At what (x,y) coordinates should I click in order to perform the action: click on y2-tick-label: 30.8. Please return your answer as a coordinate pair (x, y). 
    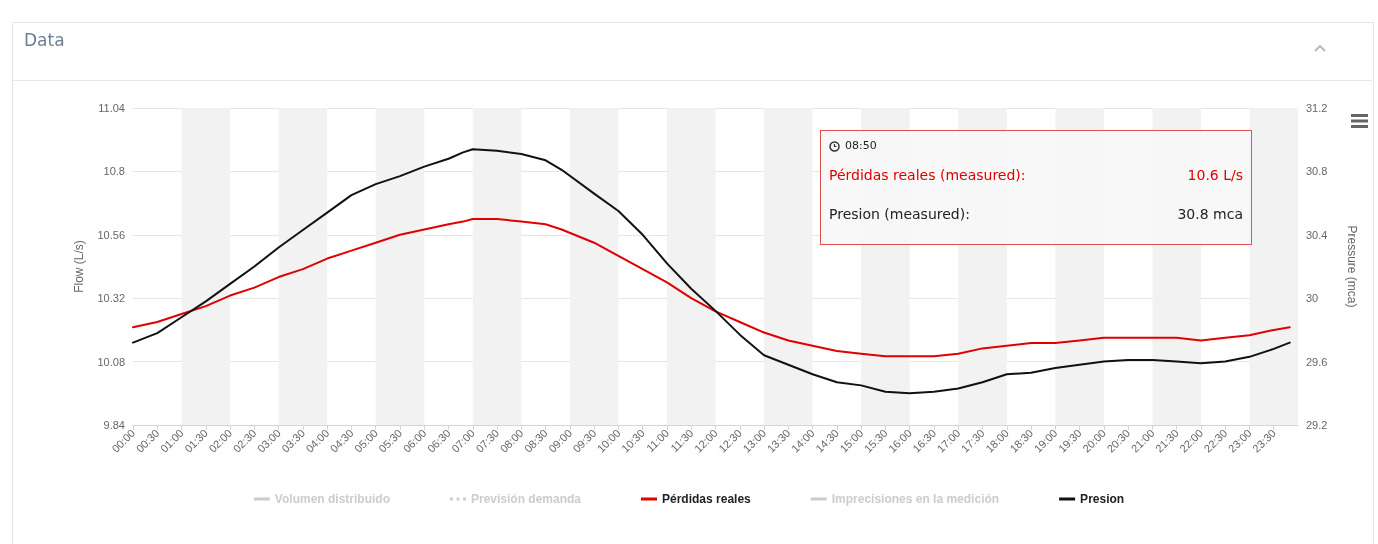
    Looking at the image, I should click on (1317, 171).